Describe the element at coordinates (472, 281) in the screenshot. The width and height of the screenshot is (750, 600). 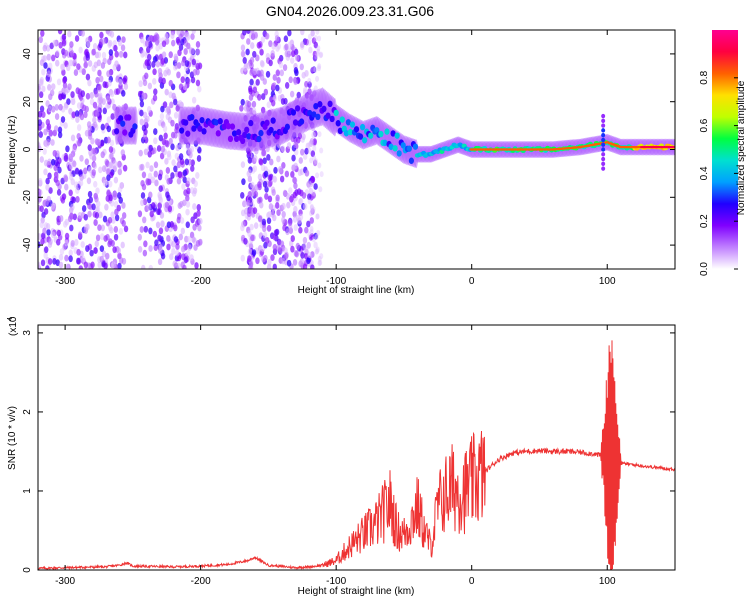
I see `spectrogram-x-tick-label: 0` at that location.